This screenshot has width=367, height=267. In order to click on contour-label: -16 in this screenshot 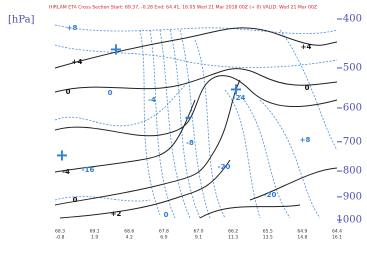, I will do `click(88, 170)`.